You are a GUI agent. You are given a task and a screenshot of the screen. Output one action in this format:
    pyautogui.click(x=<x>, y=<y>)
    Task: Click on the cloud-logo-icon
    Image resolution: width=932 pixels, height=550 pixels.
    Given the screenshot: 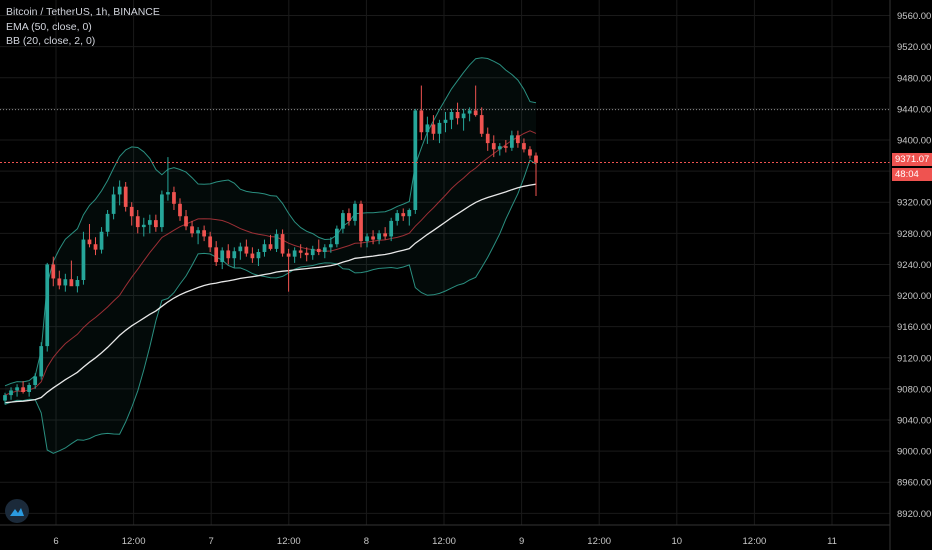 What is the action you would take?
    pyautogui.click(x=17, y=512)
    